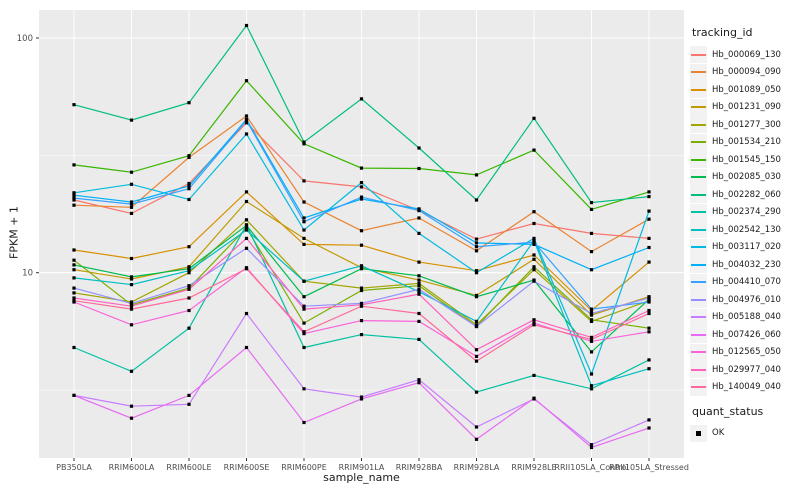 This screenshot has height=500, width=800. I want to click on legend-item-label: Hb_001231_090, so click(746, 107).